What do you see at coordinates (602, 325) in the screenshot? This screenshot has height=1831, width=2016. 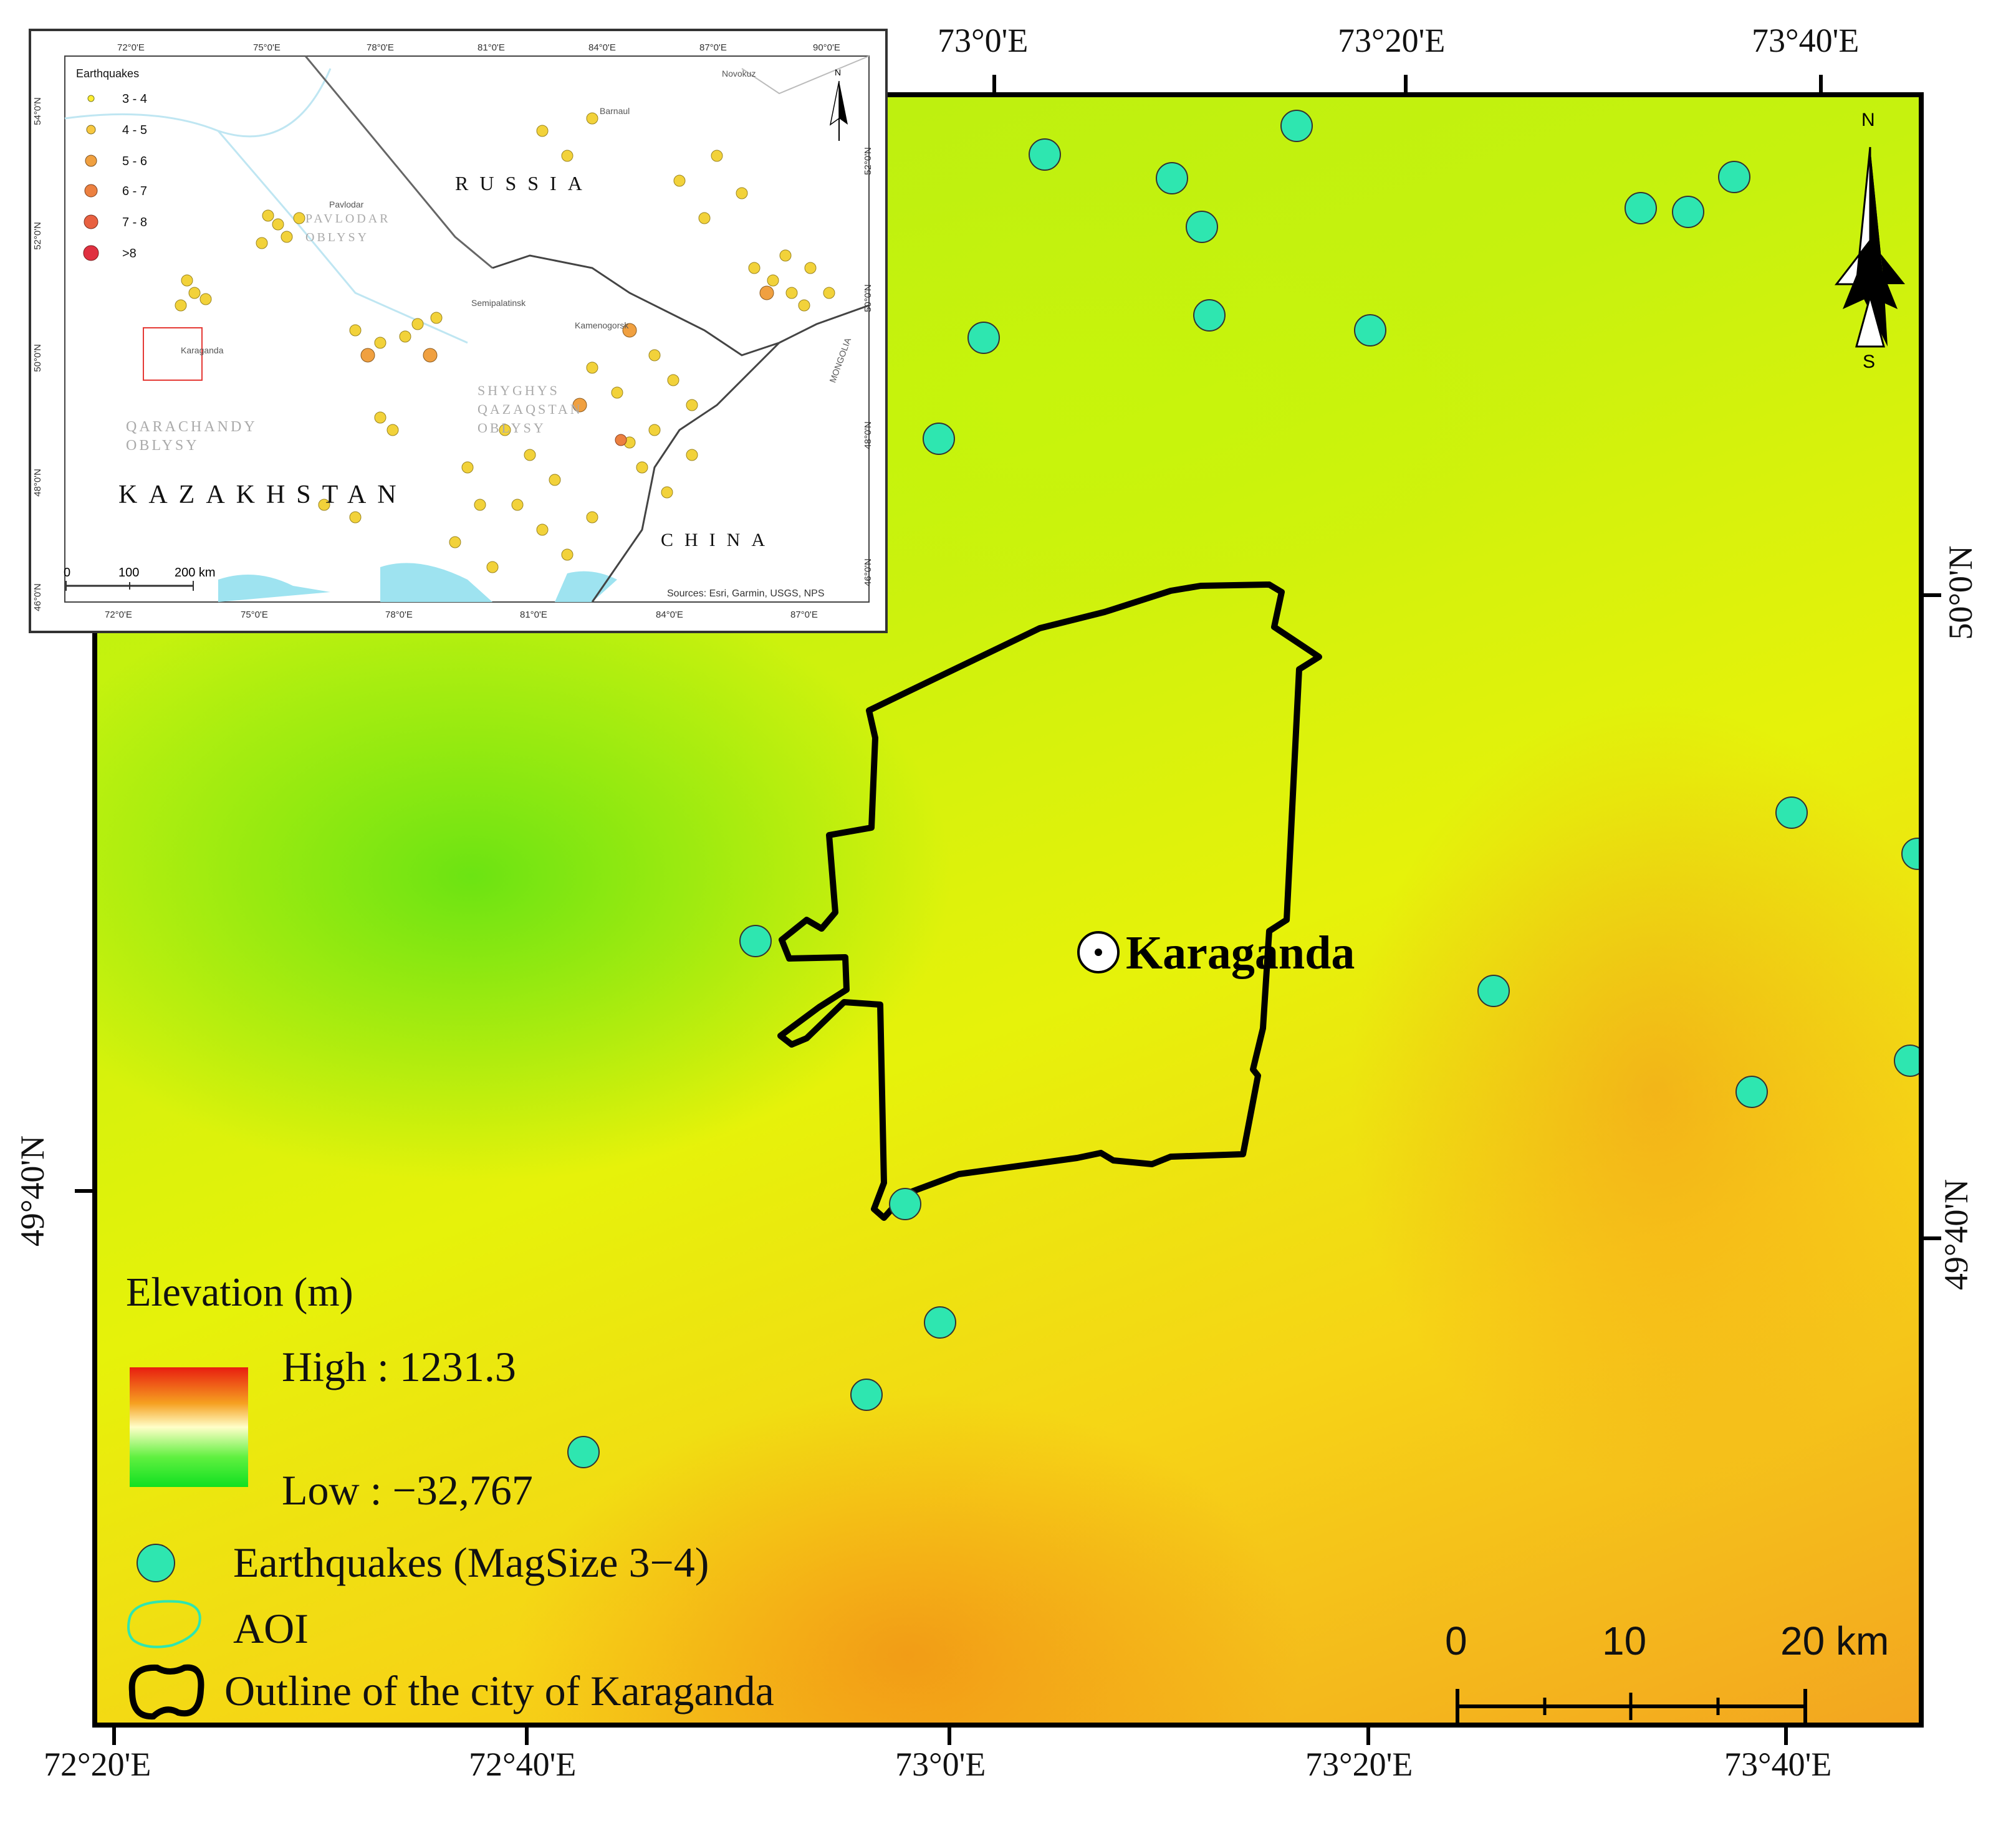 I see `inset-city-kamenogorsk: Kamenogorsk` at bounding box center [602, 325].